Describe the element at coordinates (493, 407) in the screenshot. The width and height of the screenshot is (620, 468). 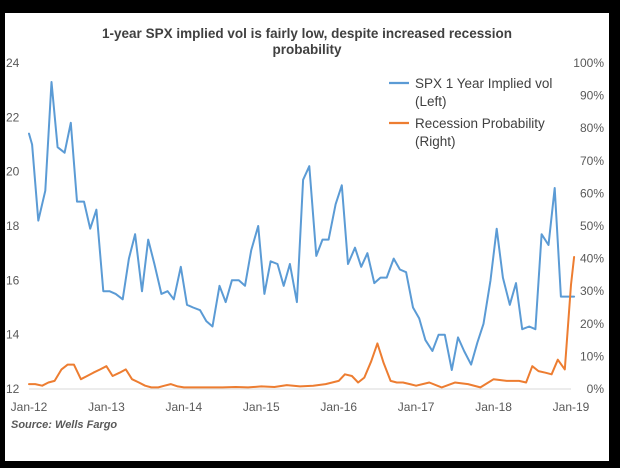
I see `x-tick-label: Jan-18` at that location.